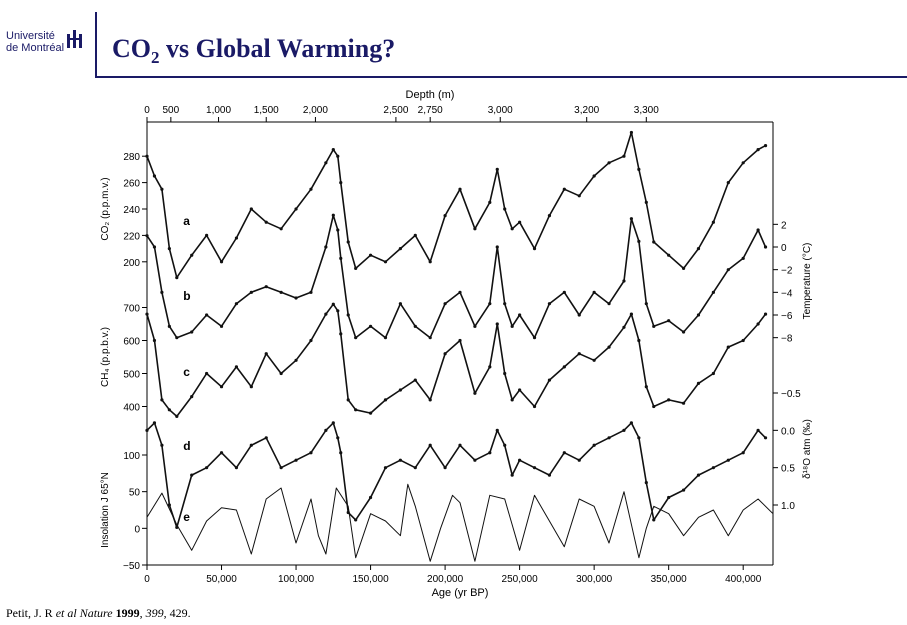 The height and width of the screenshot is (625, 907). What do you see at coordinates (788, 431) in the screenshot?
I see `right-tick-label: 0.0` at bounding box center [788, 431].